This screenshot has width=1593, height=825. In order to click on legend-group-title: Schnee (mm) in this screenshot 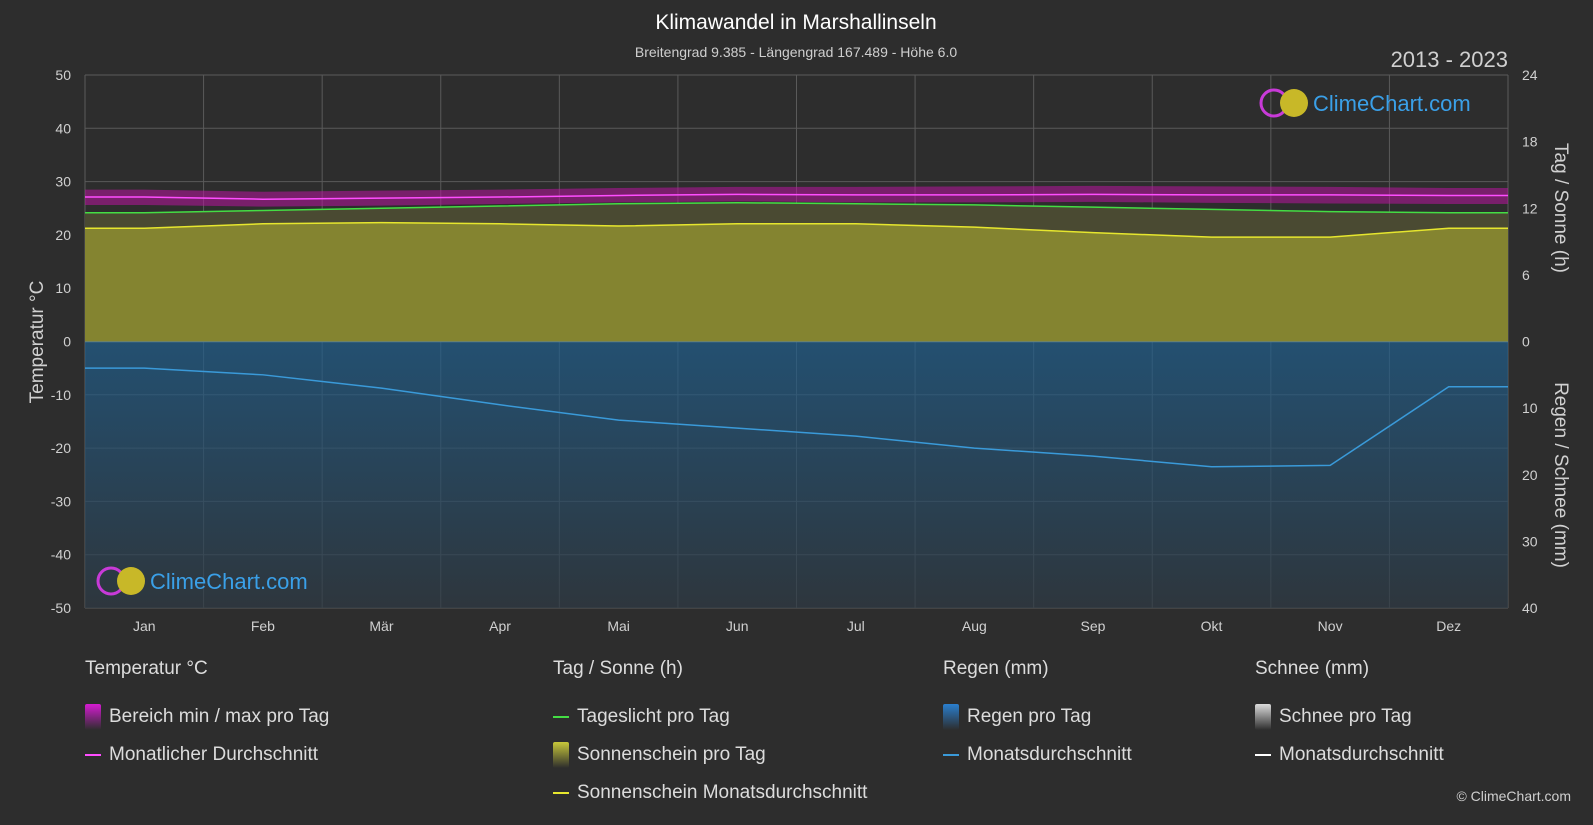, I will do `click(1312, 668)`.